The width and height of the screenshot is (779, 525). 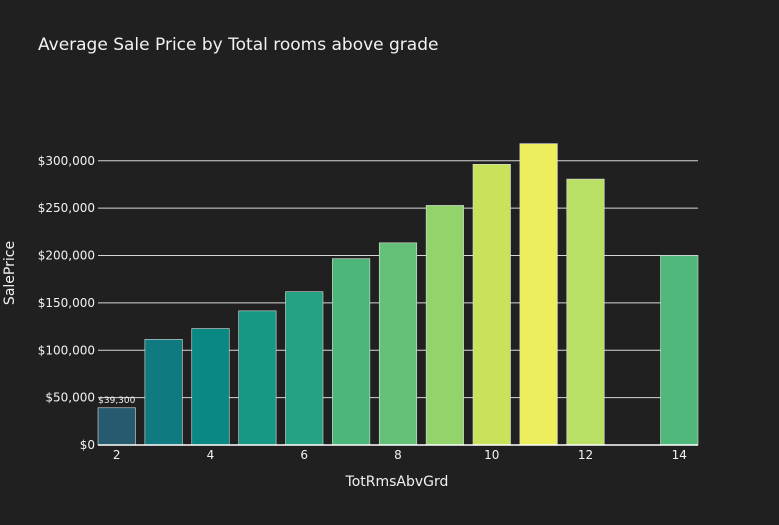 I want to click on y-tick-label: $250,000, so click(x=66, y=208).